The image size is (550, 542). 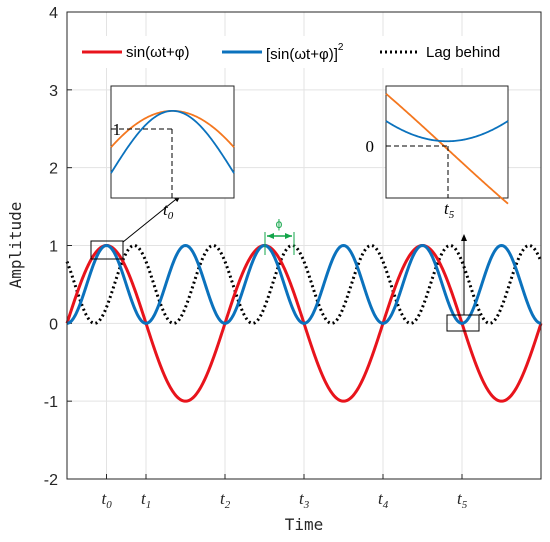 I want to click on y-tick-label: 1, so click(x=53, y=247).